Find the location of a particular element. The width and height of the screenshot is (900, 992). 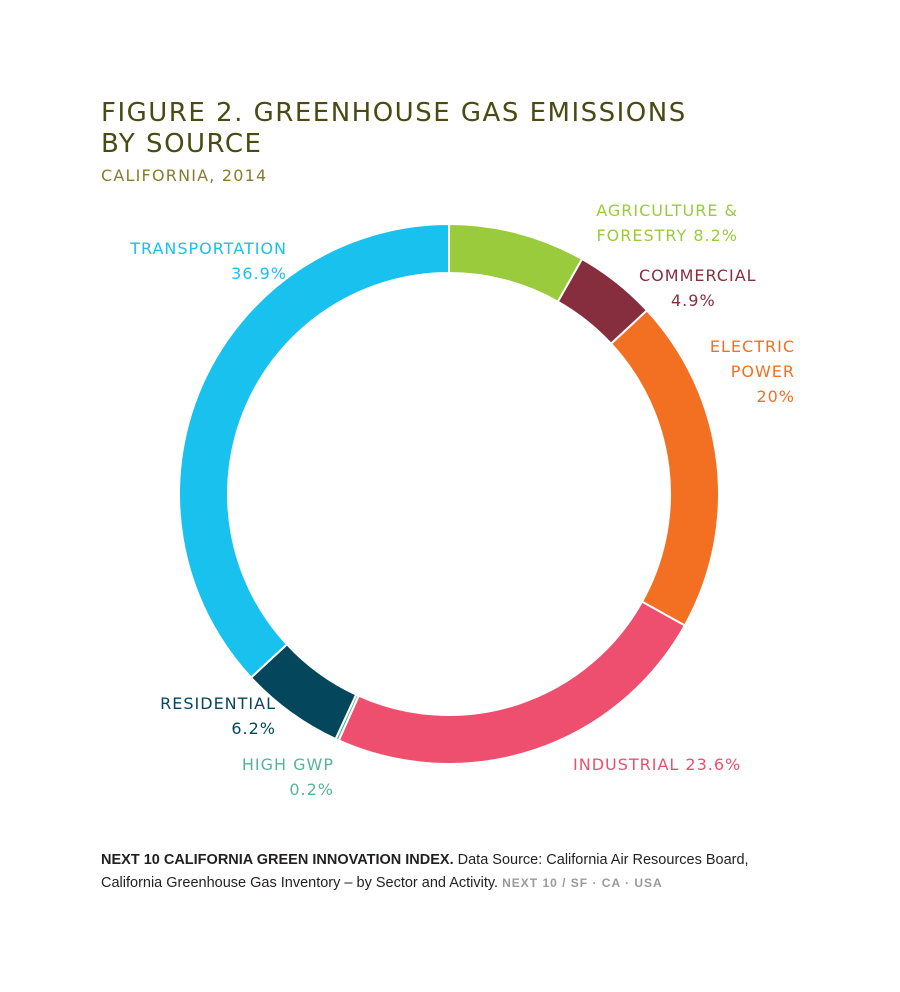

label-commercial-line-2: 4.9% is located at coordinates (693, 300).